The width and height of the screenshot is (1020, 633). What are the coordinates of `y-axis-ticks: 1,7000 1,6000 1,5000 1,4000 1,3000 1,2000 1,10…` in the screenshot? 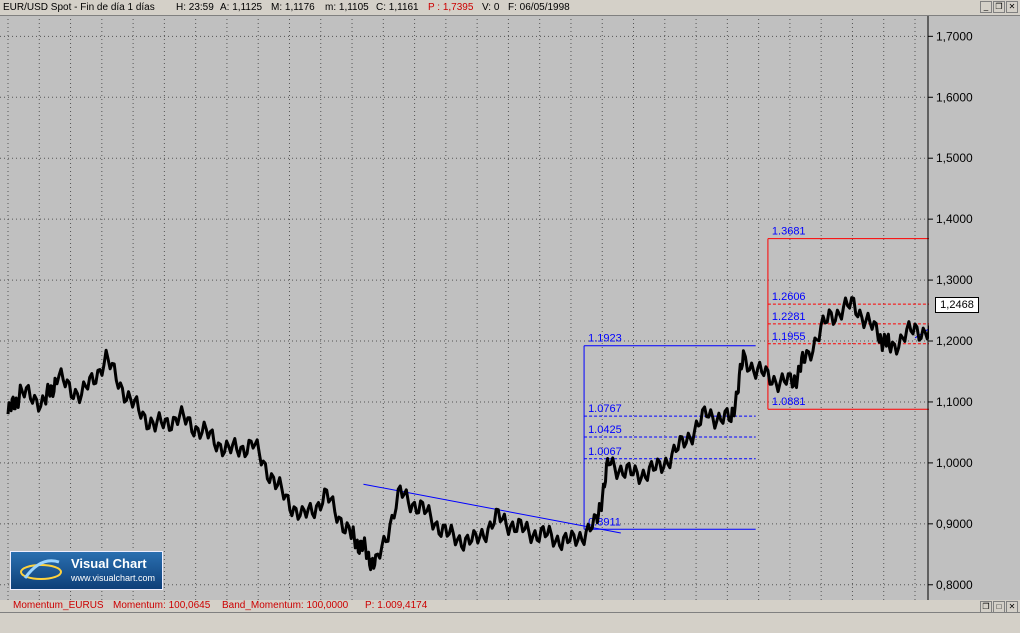 It's located at (950, 310).